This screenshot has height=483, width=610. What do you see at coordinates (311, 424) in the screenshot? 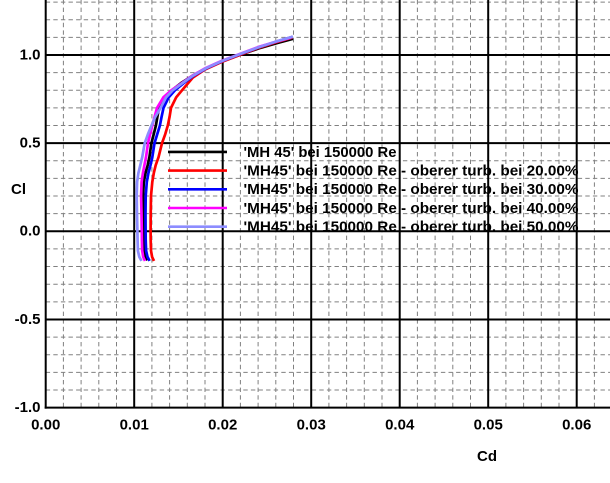
I see `x-tick-label: 0.03` at bounding box center [311, 424].